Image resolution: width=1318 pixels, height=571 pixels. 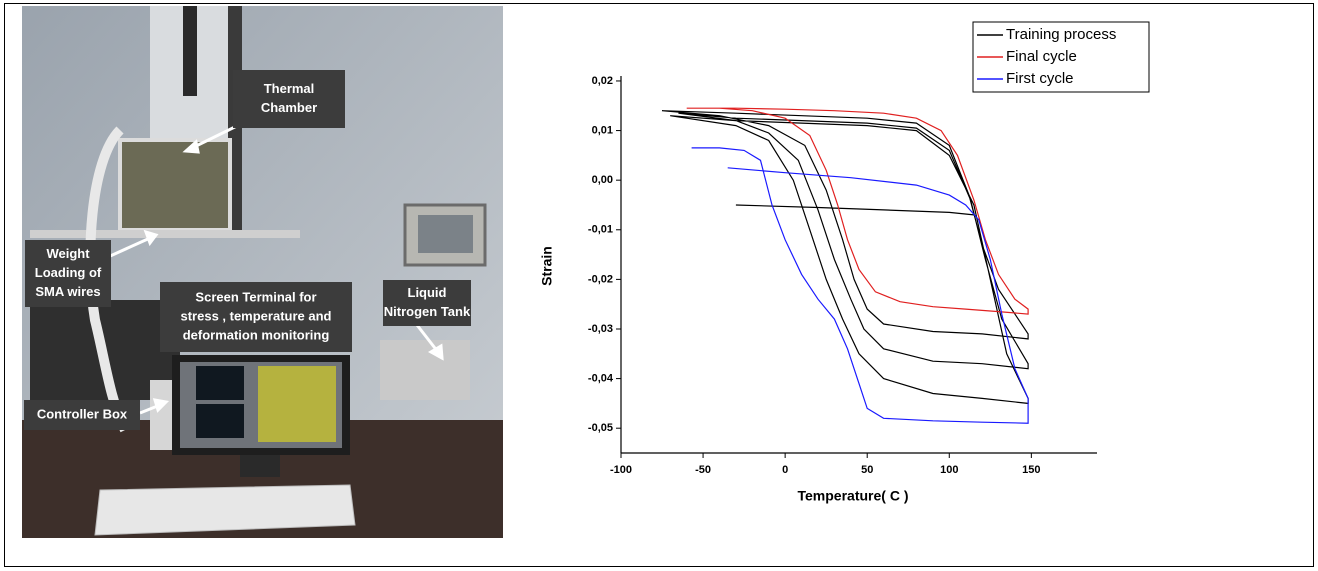 What do you see at coordinates (289, 88) in the screenshot?
I see `photo-label: Thermal` at bounding box center [289, 88].